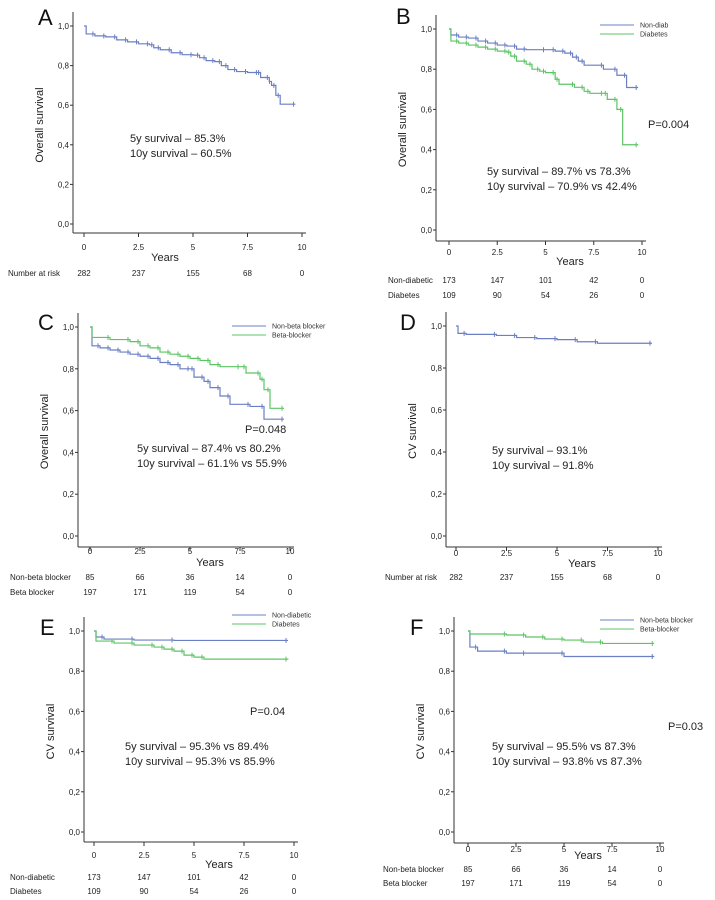  I want to click on risk-value: 171, so click(516, 883).